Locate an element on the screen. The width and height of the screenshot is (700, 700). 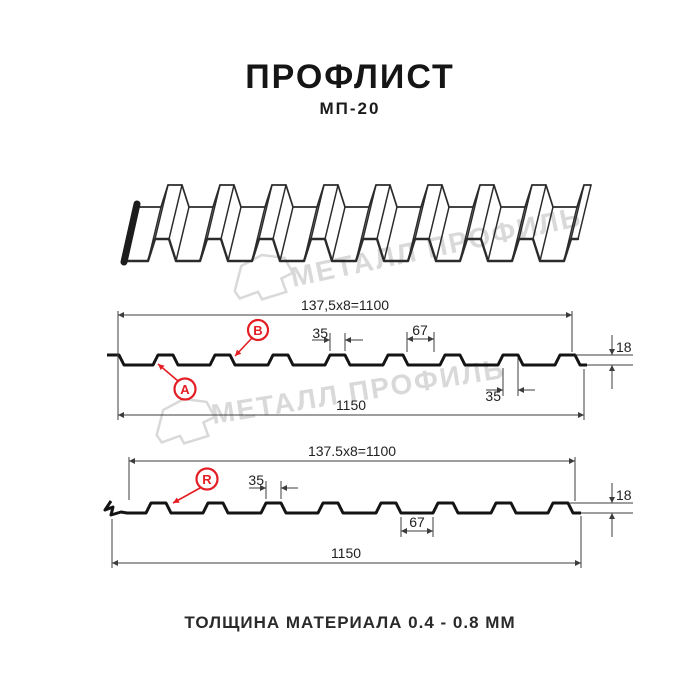
sheet-perspective-view is located at coordinates (356, 225).